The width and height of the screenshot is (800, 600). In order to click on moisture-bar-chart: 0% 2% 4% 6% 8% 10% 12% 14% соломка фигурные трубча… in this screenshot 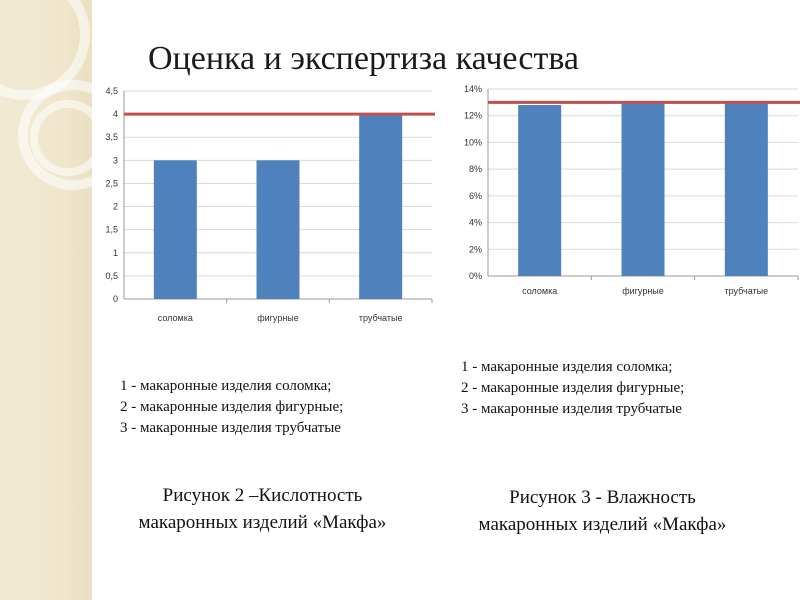, I will do `click(632, 190)`.